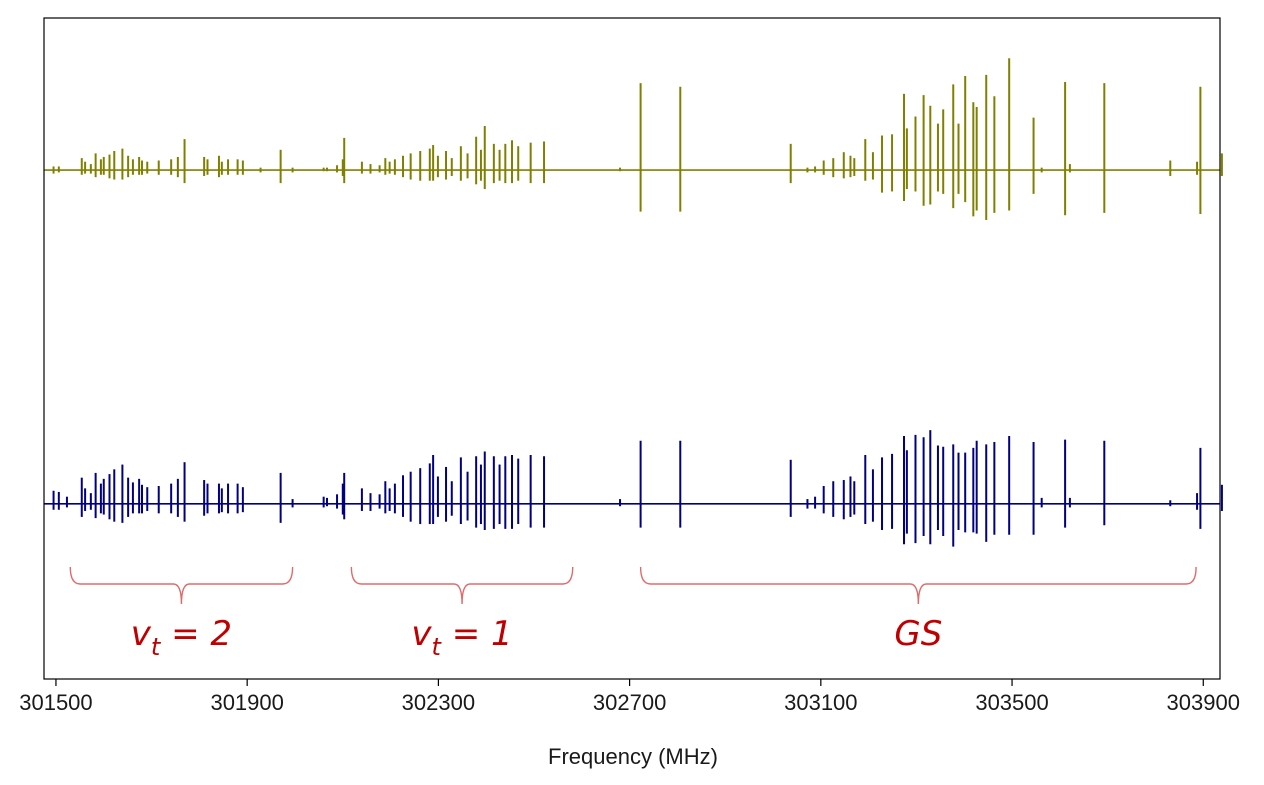  Describe the element at coordinates (1203, 702) in the screenshot. I see `x-tick-label: 303900` at that location.